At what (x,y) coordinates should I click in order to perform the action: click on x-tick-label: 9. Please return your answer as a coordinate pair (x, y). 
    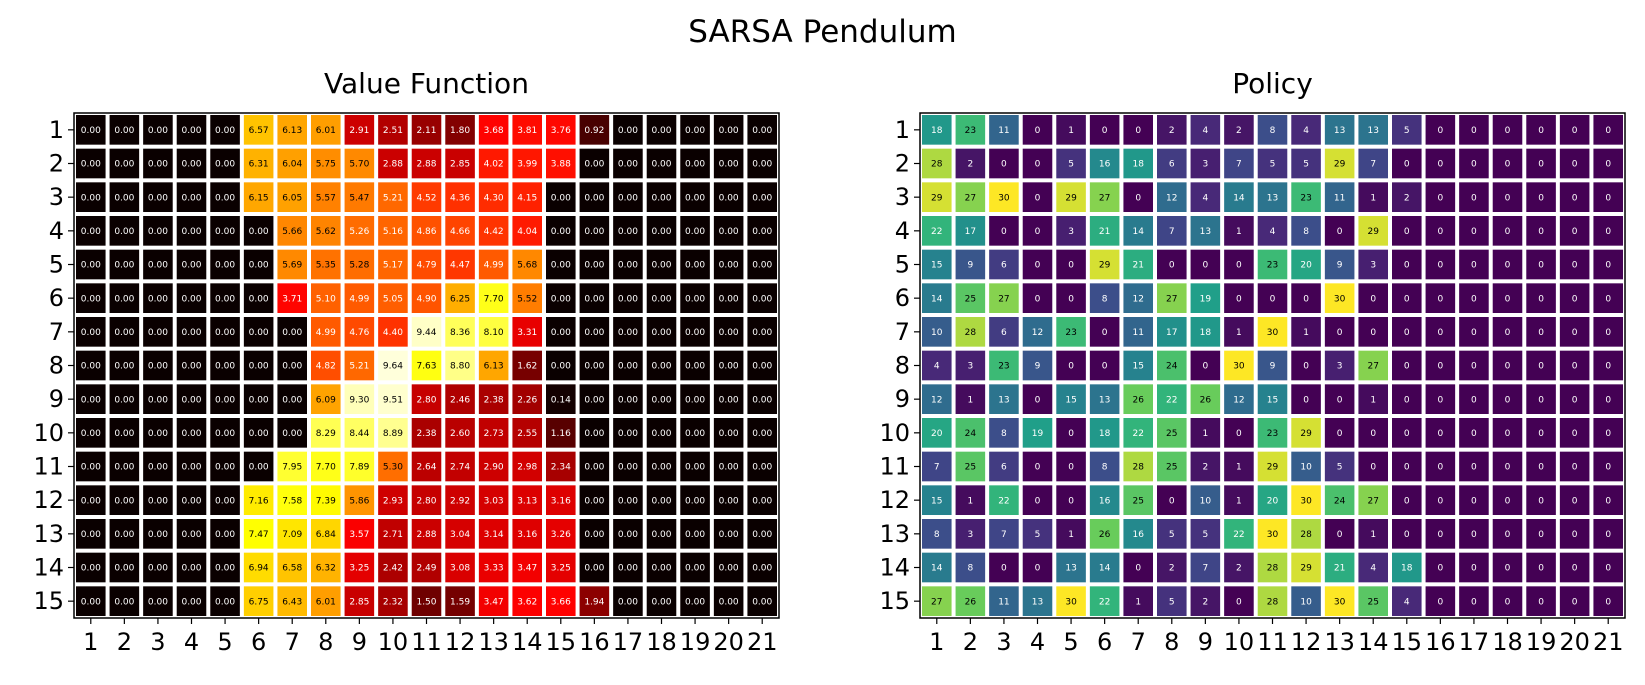
    Looking at the image, I should click on (1205, 642).